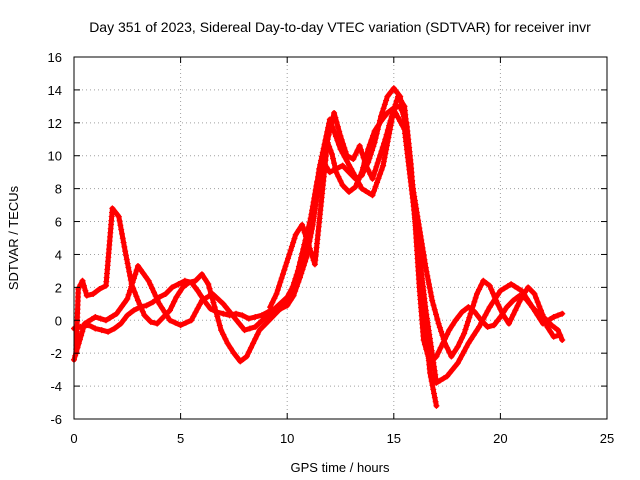 Image resolution: width=640 pixels, height=480 pixels. What do you see at coordinates (13, 237) in the screenshot?
I see `y-axis-label: SDTVAR / TECUs` at bounding box center [13, 237].